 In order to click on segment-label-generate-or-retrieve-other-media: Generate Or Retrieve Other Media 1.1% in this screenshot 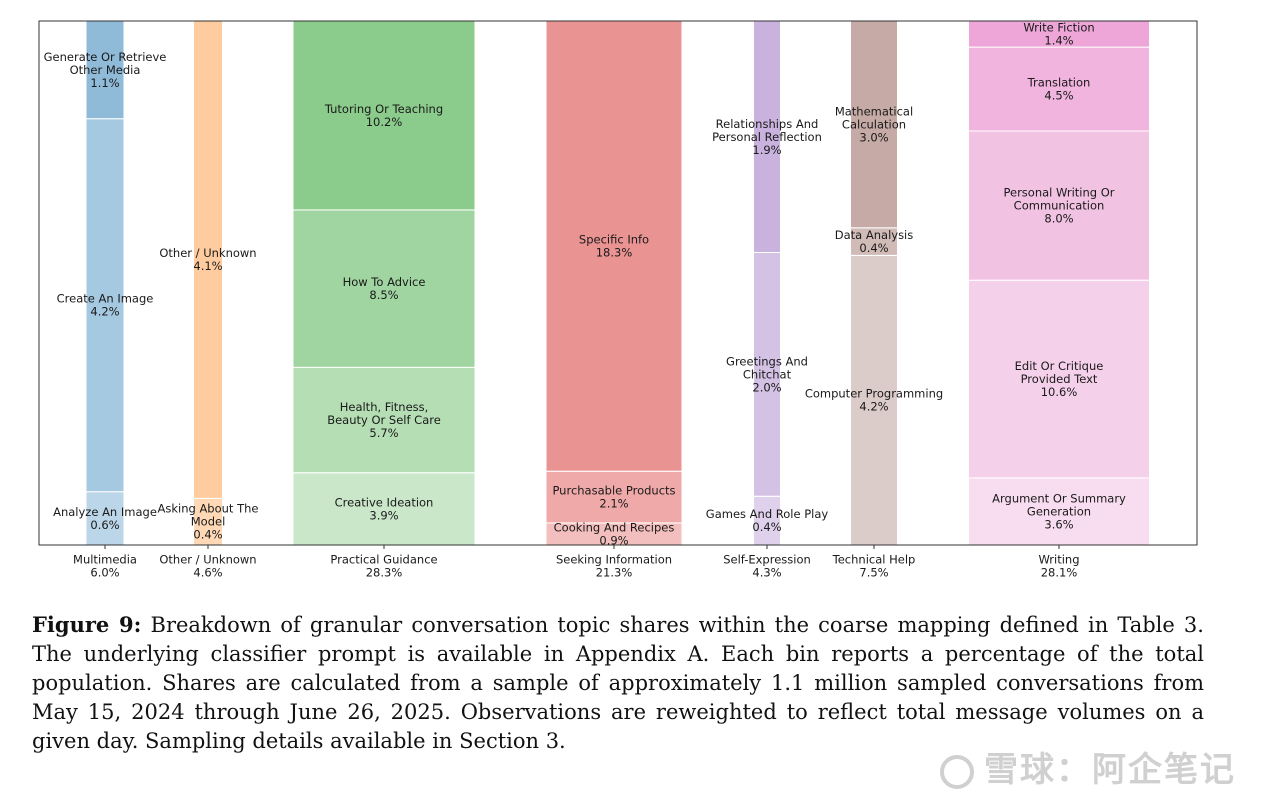, I will do `click(105, 70)`.